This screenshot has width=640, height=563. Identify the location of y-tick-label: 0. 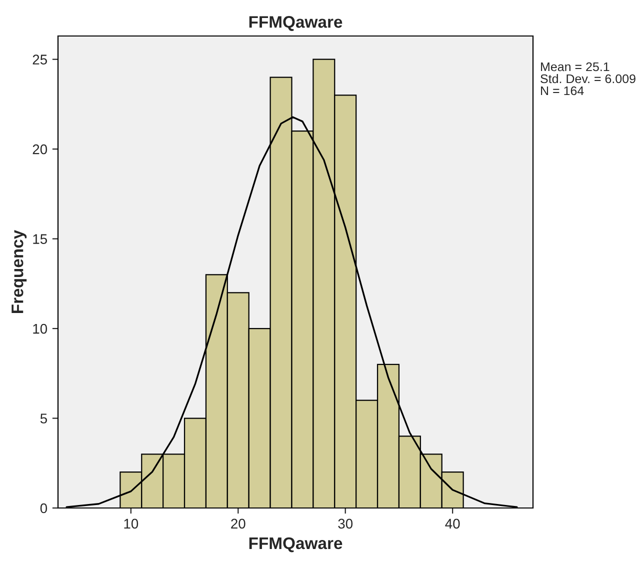
(44, 508).